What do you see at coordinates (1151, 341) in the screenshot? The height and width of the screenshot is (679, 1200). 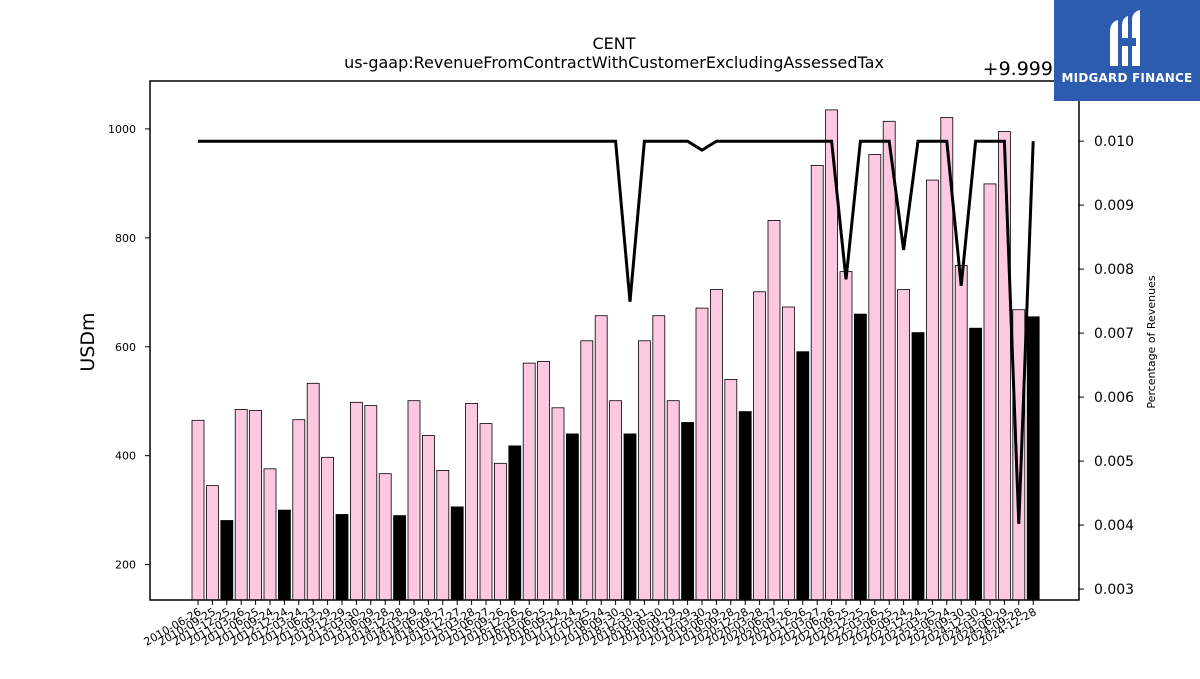 I see `y2-axis-label: Percentage of Revenues` at bounding box center [1151, 341].